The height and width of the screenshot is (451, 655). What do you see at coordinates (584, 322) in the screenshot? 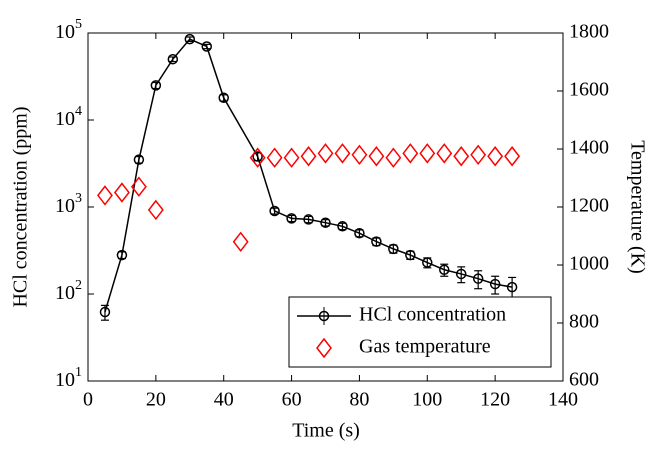
I see `y2-tick-label: 800` at bounding box center [584, 322].